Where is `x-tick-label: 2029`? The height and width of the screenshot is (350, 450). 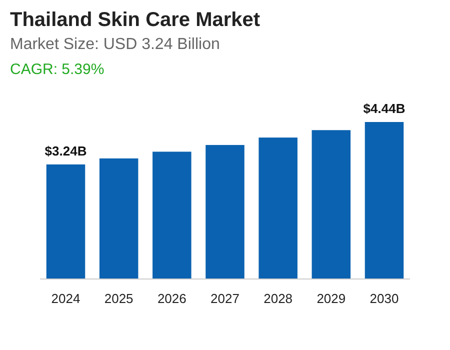
x-tick-label: 2029 is located at coordinates (331, 298).